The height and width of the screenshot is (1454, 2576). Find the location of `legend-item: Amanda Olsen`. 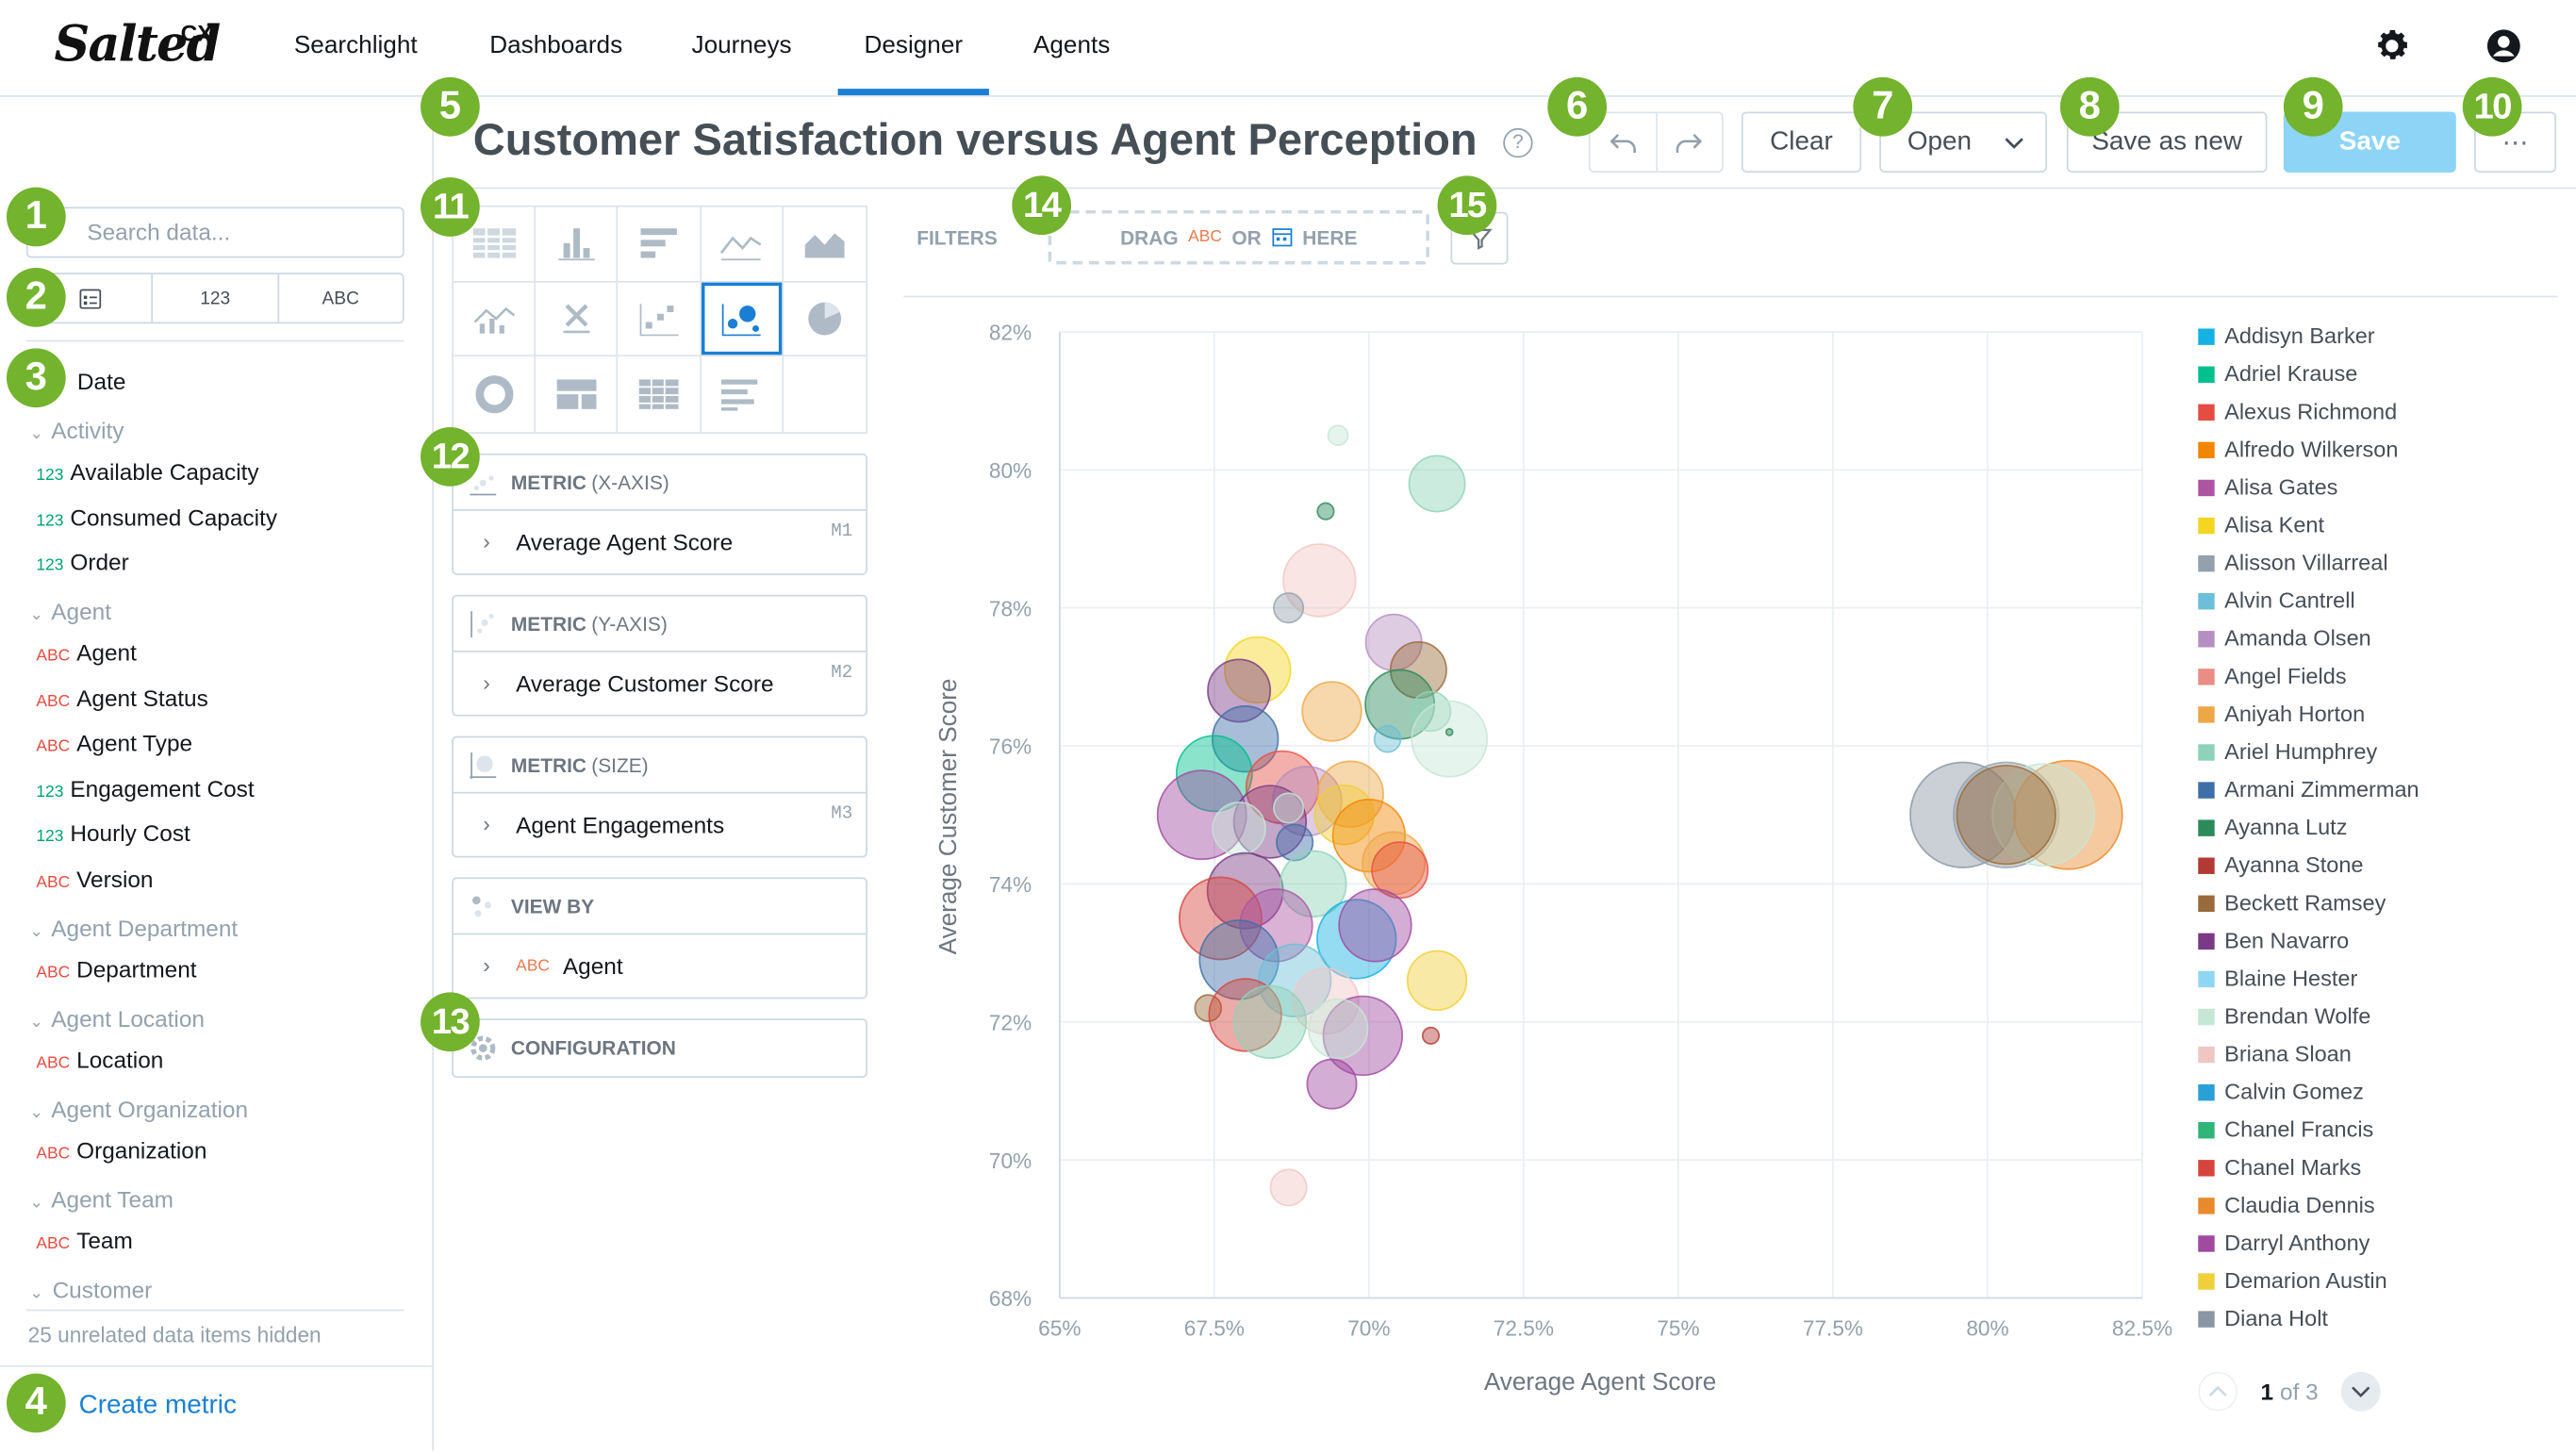

legend-item: Amanda Olsen is located at coordinates (2378, 638).